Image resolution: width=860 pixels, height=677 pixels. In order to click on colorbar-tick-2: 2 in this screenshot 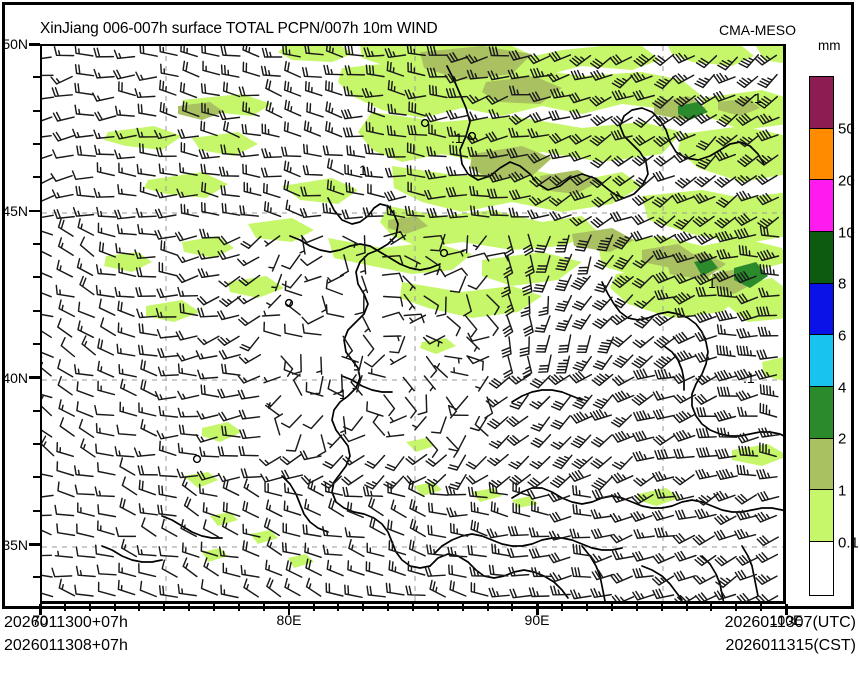, I will do `click(842, 439)`.